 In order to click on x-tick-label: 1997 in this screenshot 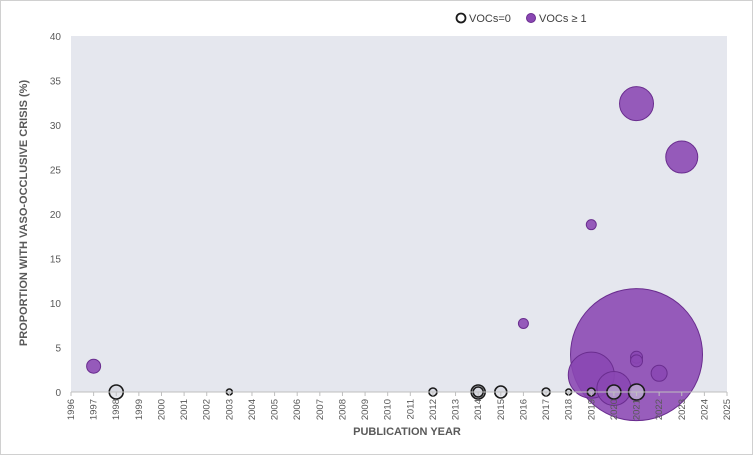, I will do `click(94, 409)`.